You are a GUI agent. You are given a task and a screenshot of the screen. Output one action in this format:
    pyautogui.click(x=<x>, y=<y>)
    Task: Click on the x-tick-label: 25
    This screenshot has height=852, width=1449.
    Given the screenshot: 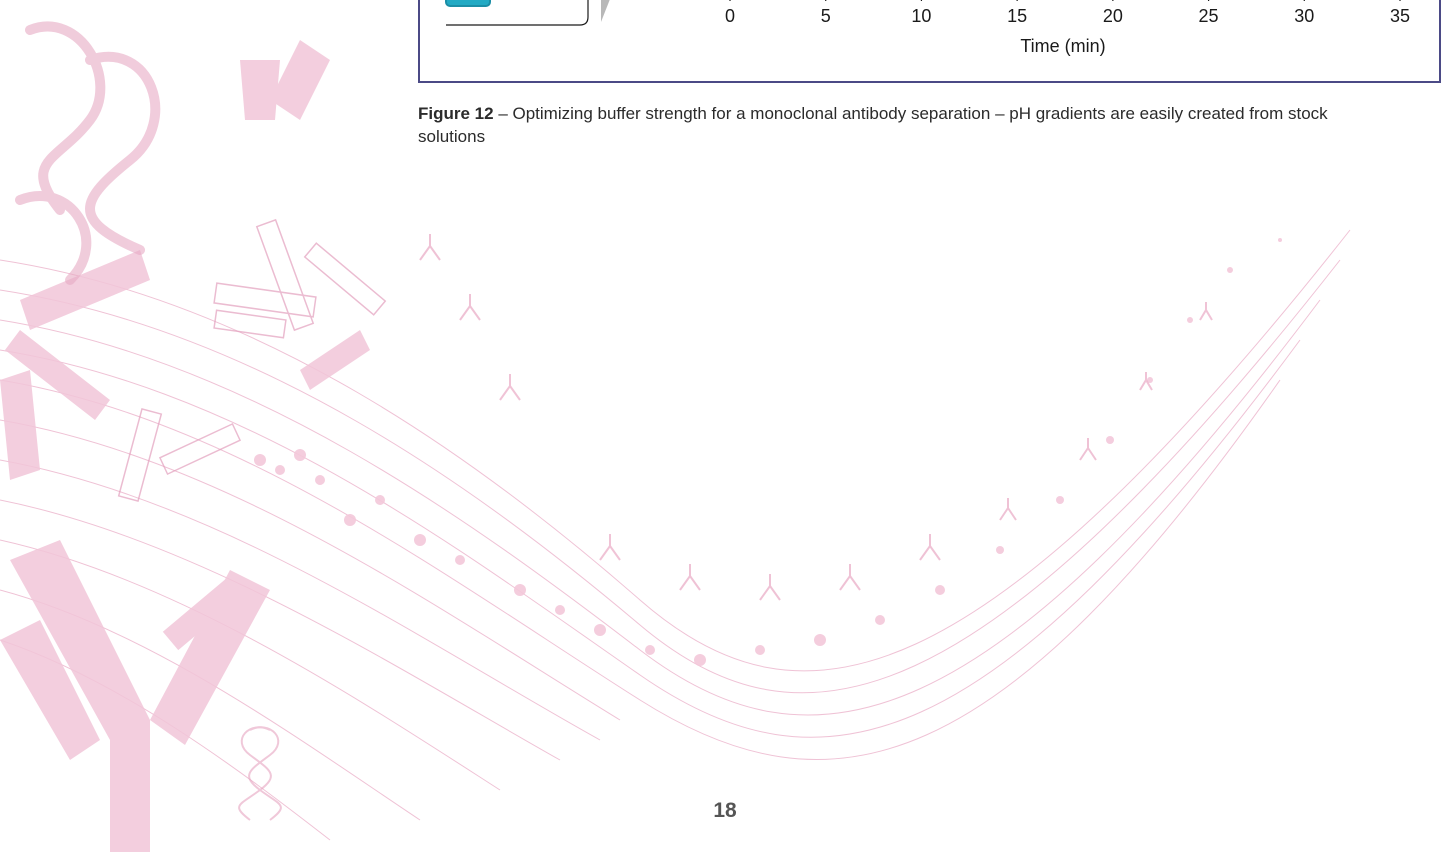 What is the action you would take?
    pyautogui.click(x=1209, y=16)
    